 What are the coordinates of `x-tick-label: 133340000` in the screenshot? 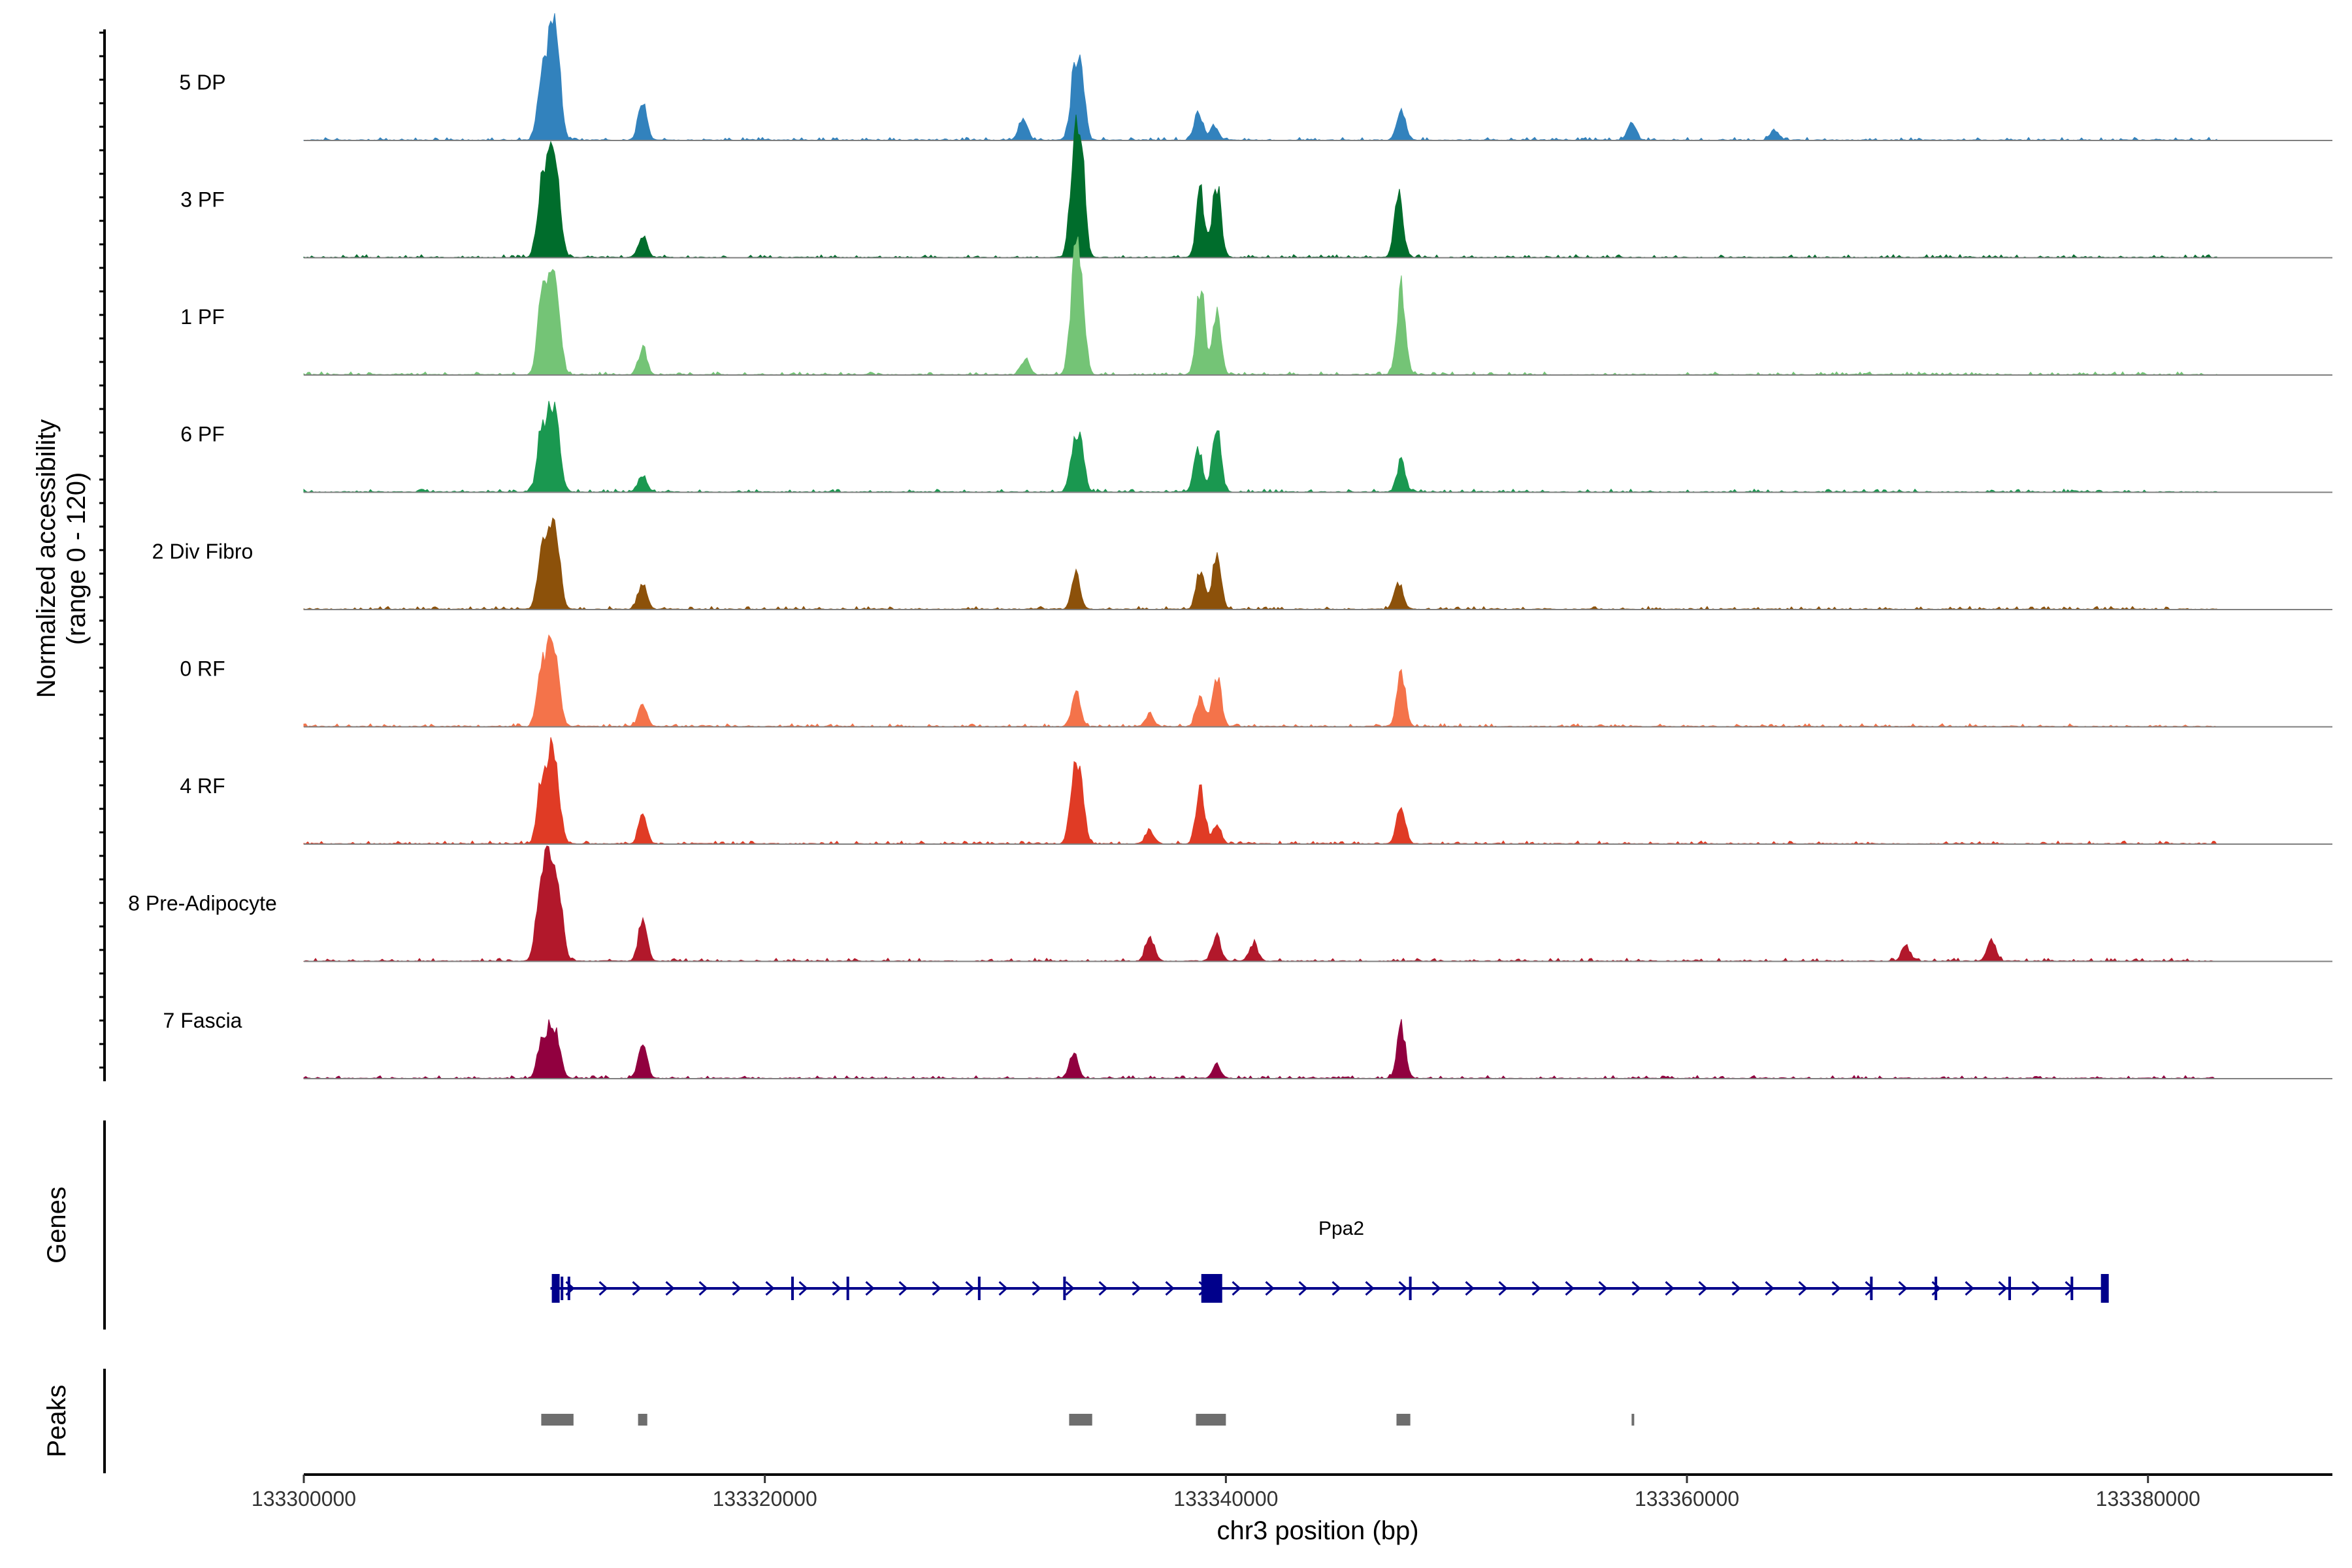 It's located at (1225, 1499).